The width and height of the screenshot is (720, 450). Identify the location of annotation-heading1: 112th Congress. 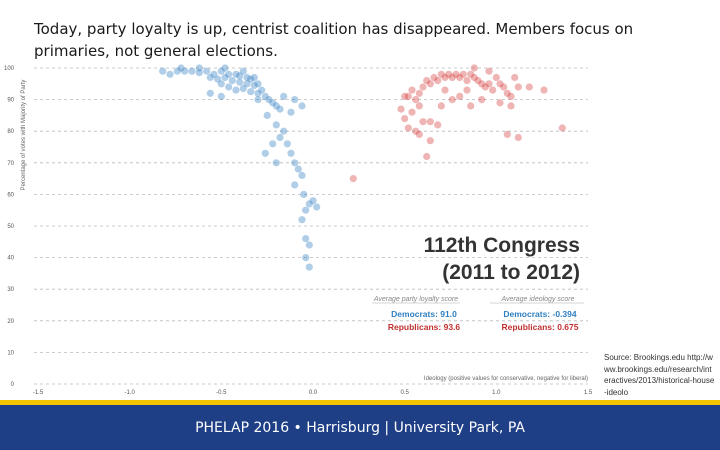
(502, 245).